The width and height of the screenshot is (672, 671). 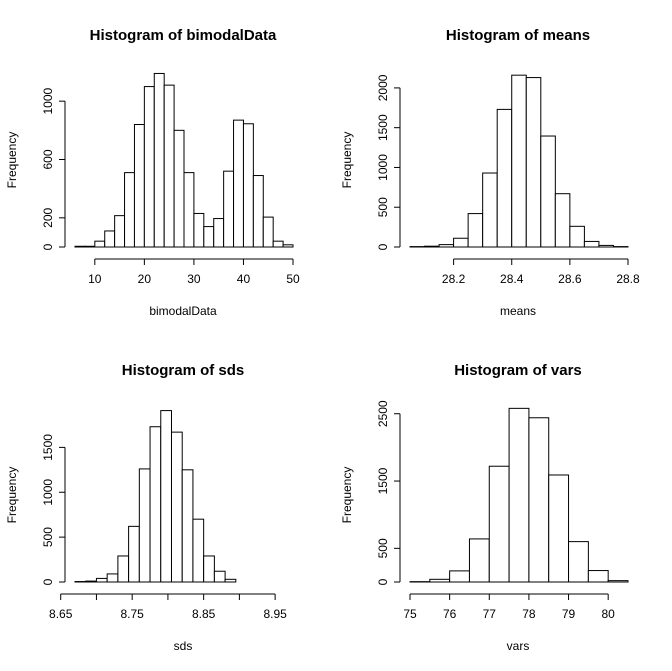 What do you see at coordinates (275, 614) in the screenshot?
I see `x-tick-label: 8.95` at bounding box center [275, 614].